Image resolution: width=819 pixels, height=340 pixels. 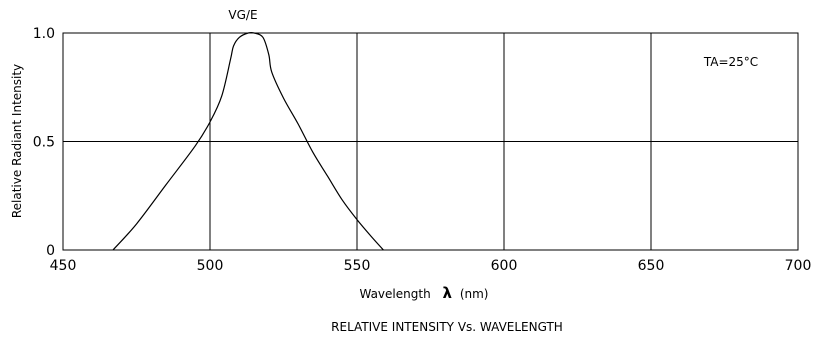 What do you see at coordinates (242, 15) in the screenshot?
I see `series-label: VG/E` at bounding box center [242, 15].